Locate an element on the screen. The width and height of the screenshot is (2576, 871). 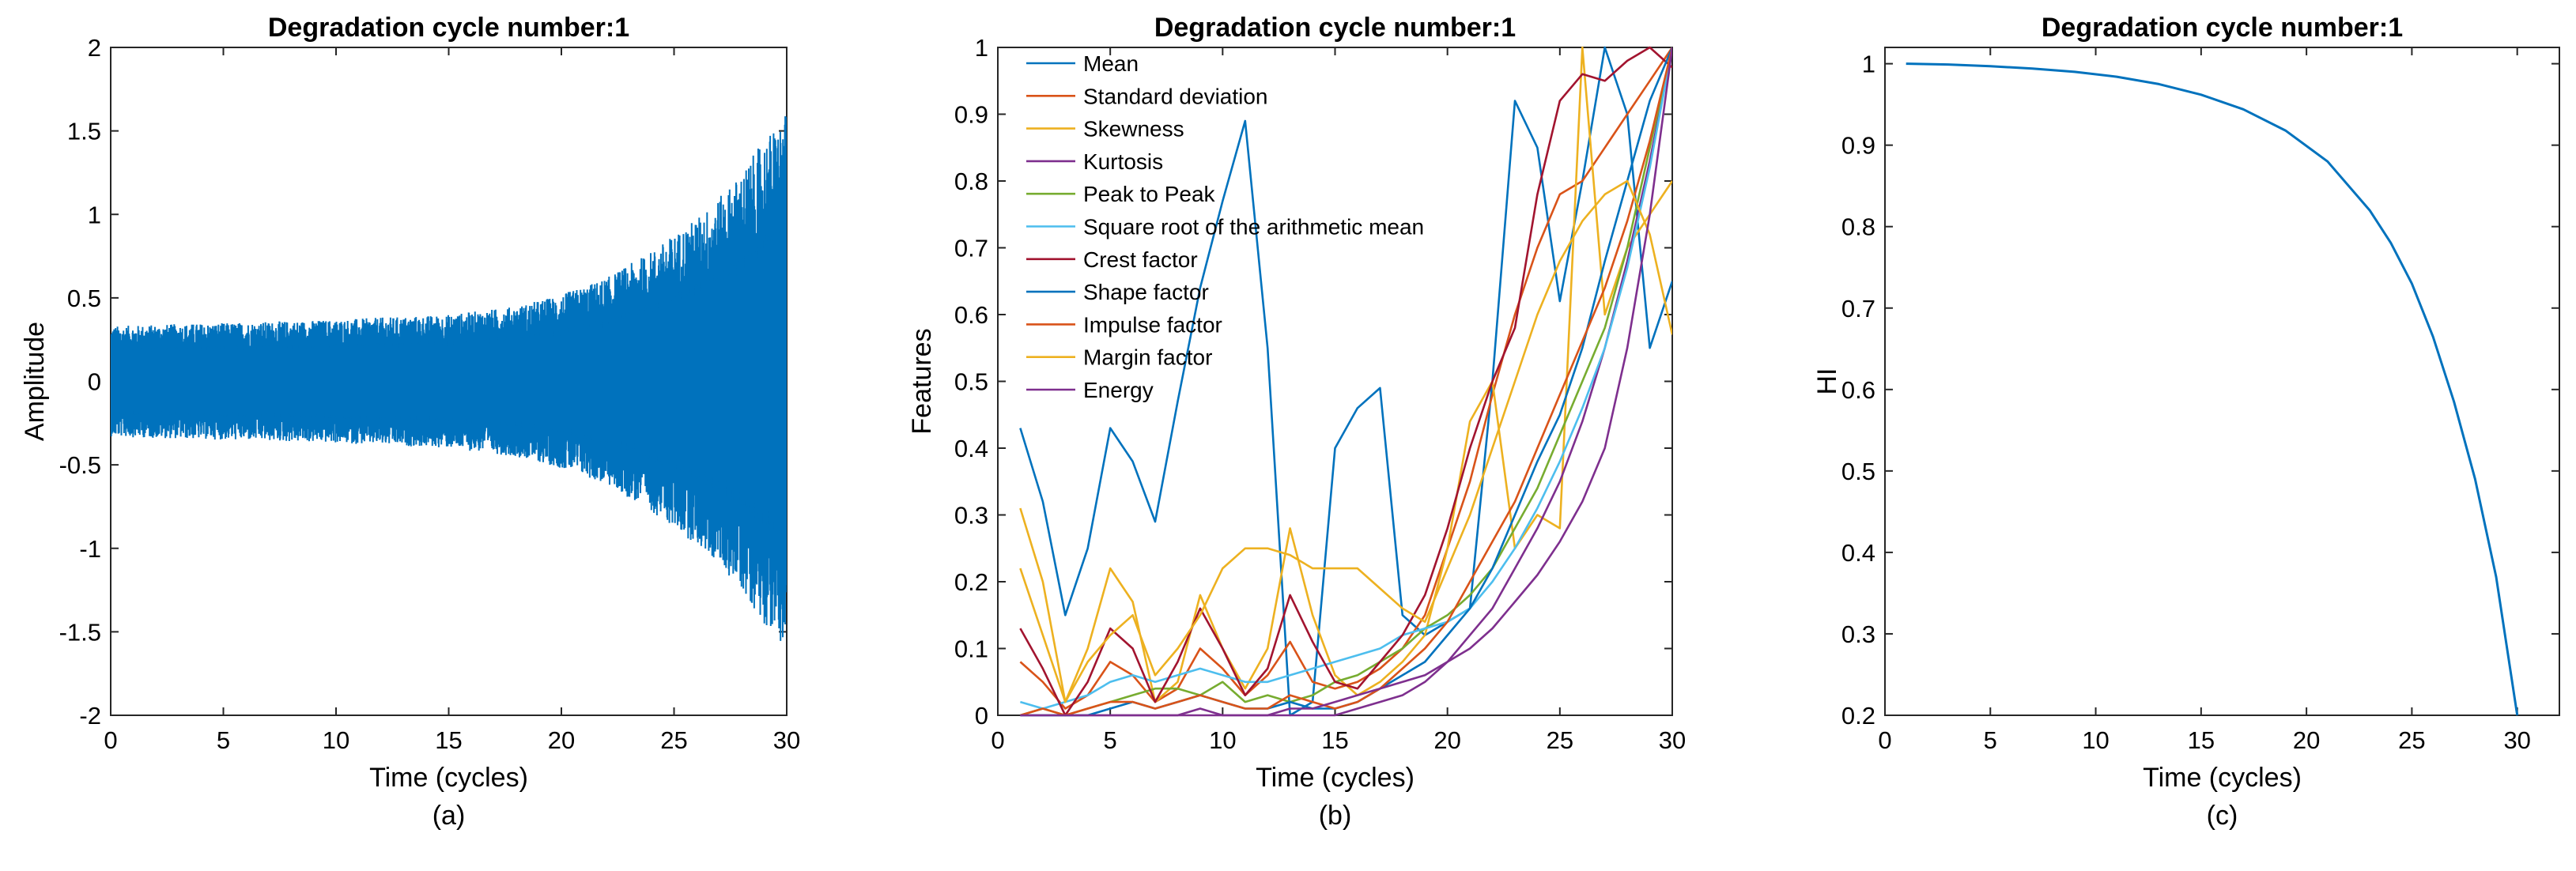
legend-label: Margin factor is located at coordinates (1147, 357).